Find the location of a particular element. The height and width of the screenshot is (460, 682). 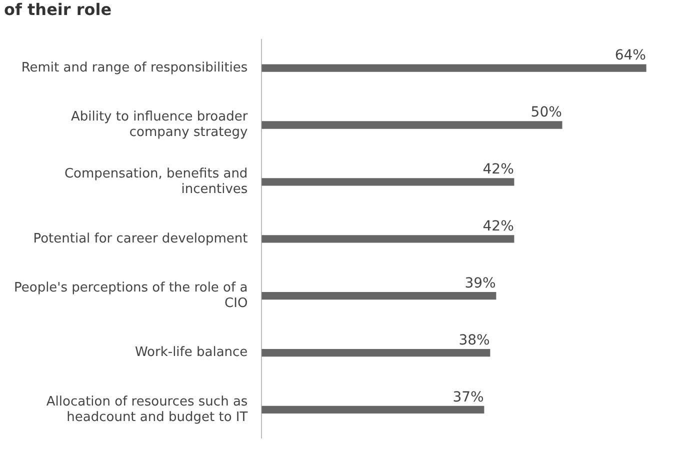

data-label: 64% is located at coordinates (630, 56).